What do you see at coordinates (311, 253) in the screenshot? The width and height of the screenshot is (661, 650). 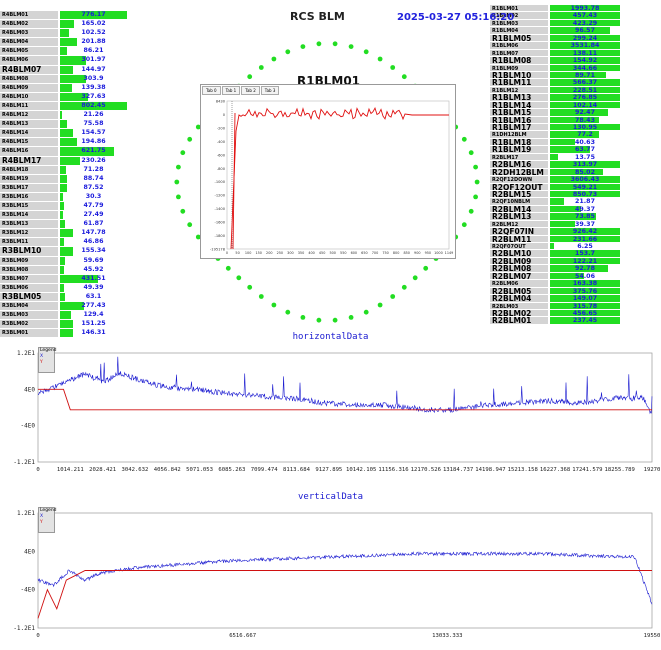 I see `mini-xtick: 400` at bounding box center [311, 253].